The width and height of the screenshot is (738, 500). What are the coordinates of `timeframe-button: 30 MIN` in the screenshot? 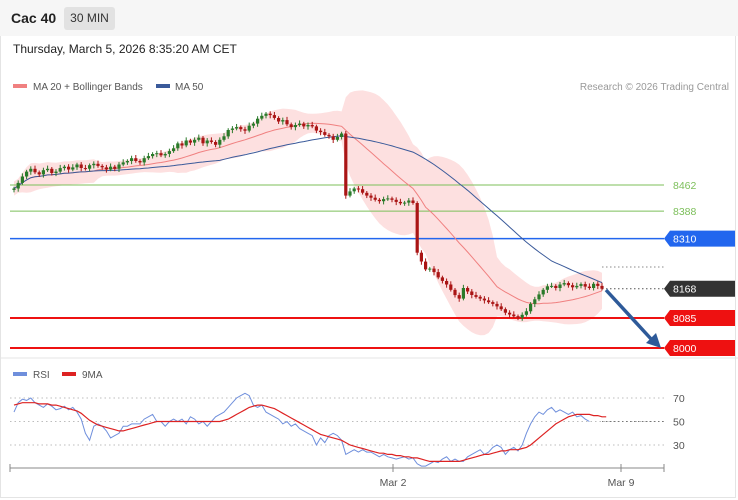 It's located at (89, 18).